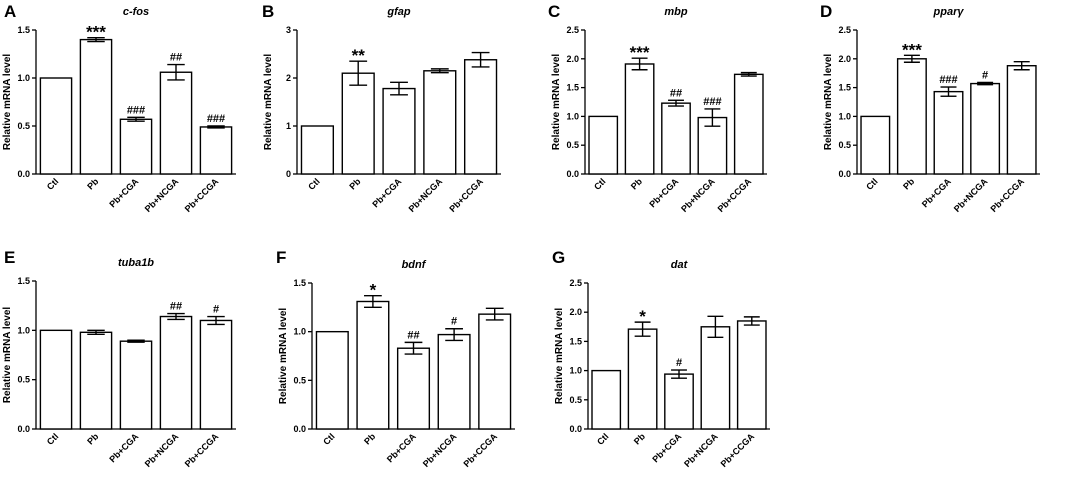  I want to click on panel-title: mbp, so click(676, 12).